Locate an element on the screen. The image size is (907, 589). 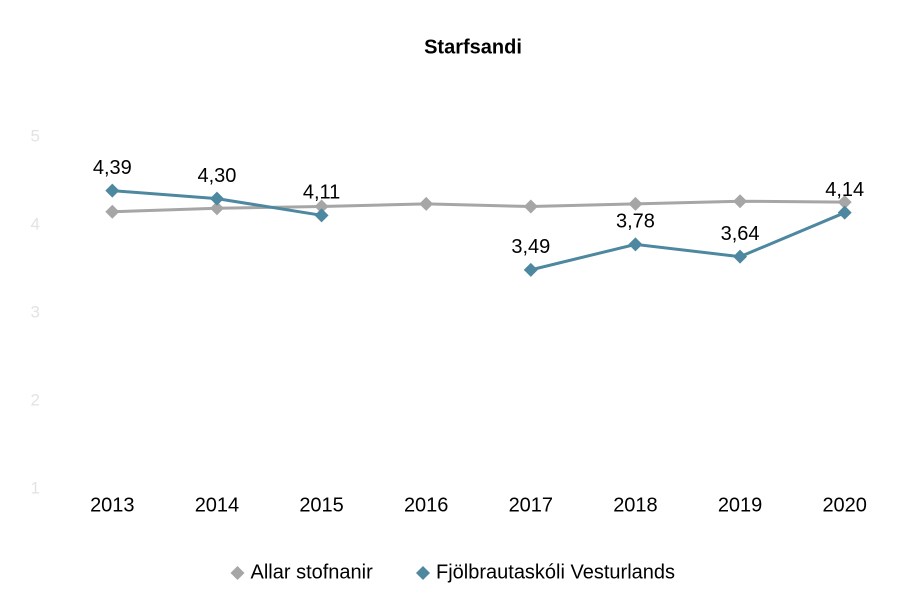
data-label: 3,78 is located at coordinates (635, 222).